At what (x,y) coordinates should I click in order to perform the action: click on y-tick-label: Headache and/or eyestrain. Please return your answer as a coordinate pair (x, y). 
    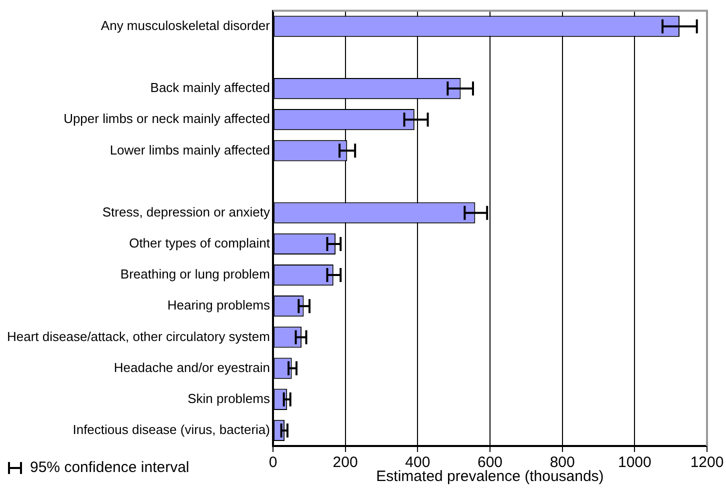
    Looking at the image, I should click on (192, 367).